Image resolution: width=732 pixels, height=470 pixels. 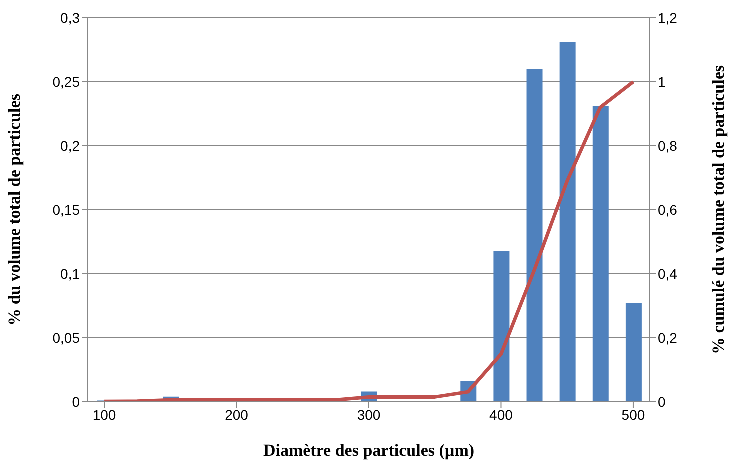 What do you see at coordinates (66, 210) in the screenshot?
I see `y-tick-label: 0,15` at bounding box center [66, 210].